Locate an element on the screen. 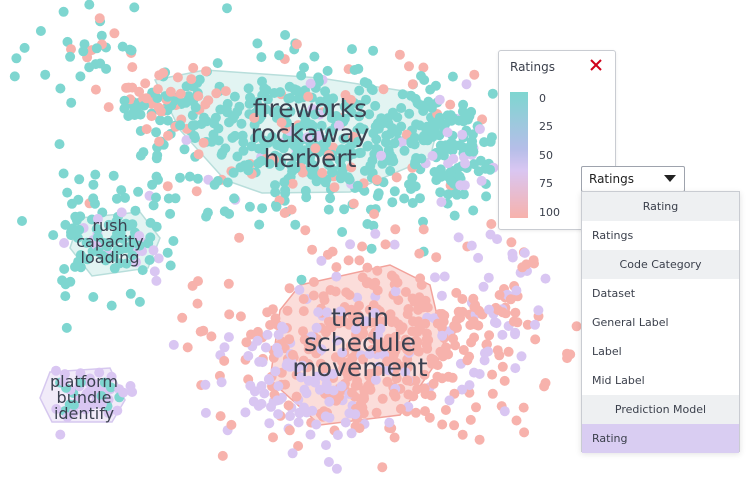 This screenshot has width=750, height=500. menu-item-general-label: General Label is located at coordinates (630, 322).